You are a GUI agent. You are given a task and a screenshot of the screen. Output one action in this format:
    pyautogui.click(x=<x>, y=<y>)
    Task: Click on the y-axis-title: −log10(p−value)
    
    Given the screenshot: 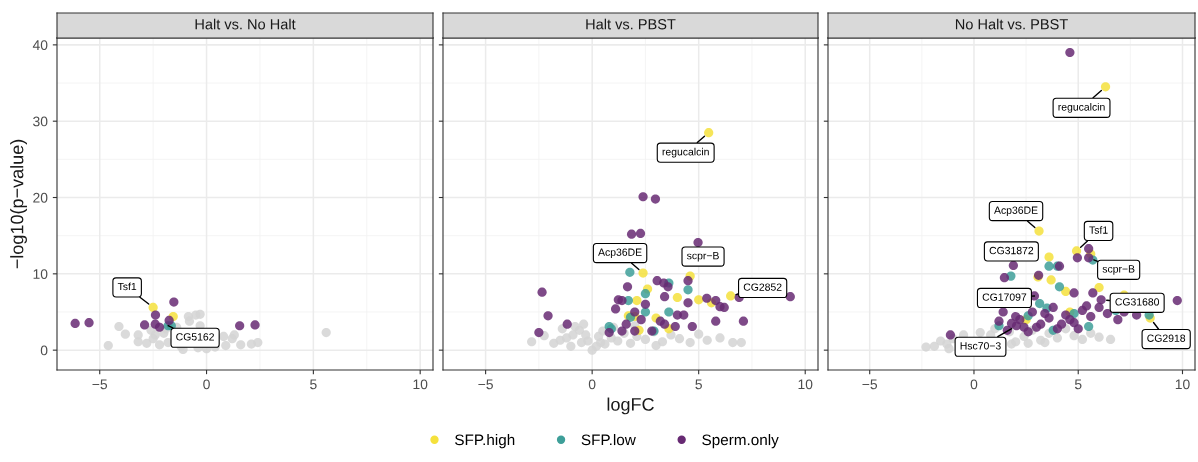 What is the action you would take?
    pyautogui.click(x=18, y=204)
    